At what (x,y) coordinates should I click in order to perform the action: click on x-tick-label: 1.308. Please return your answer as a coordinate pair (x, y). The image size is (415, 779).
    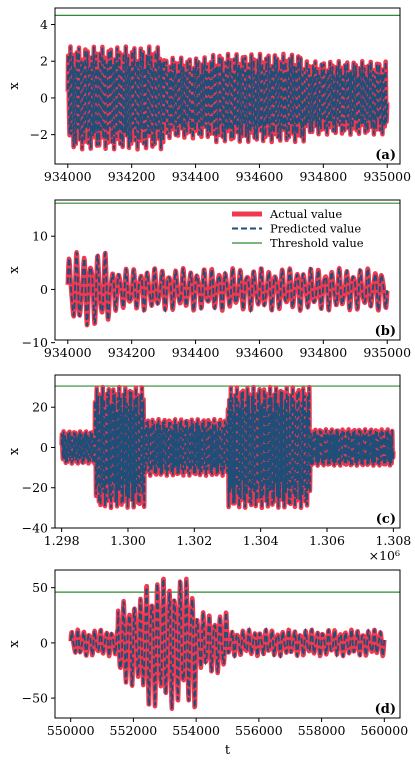
    Looking at the image, I should click on (393, 540).